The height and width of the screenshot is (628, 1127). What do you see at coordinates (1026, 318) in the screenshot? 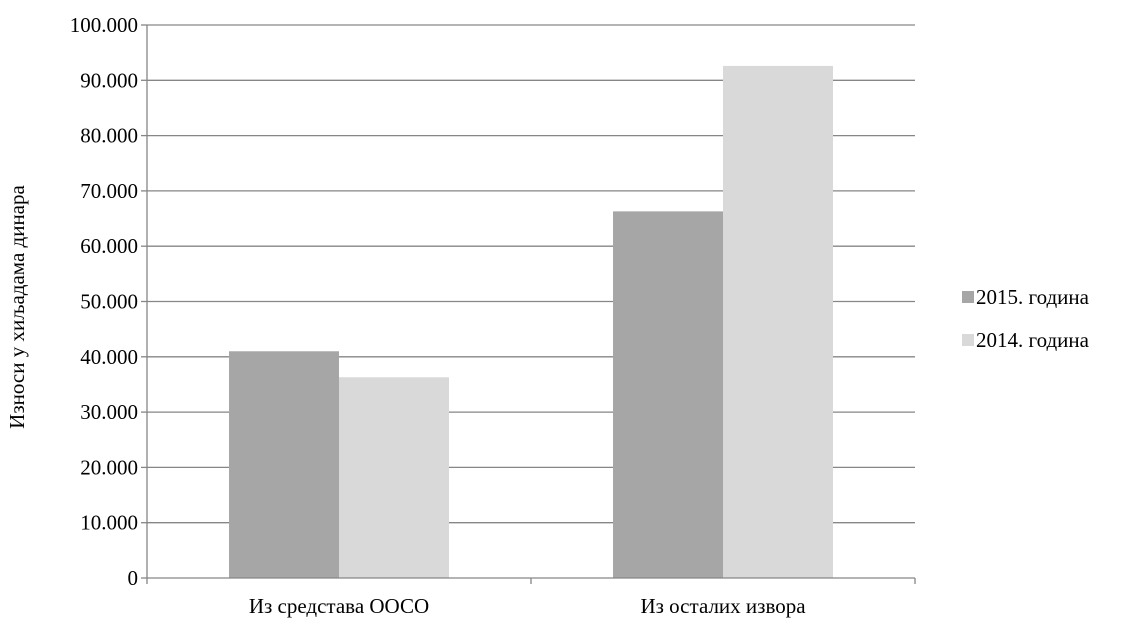
I see `legend: 2015. година 2014. година` at bounding box center [1026, 318].